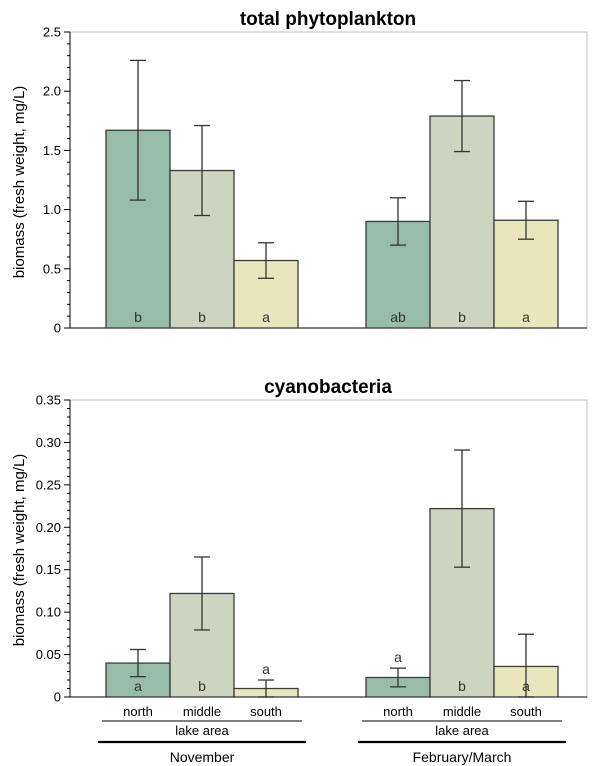  Describe the element at coordinates (52, 268) in the screenshot. I see `y-tick-label: 0.5` at that location.